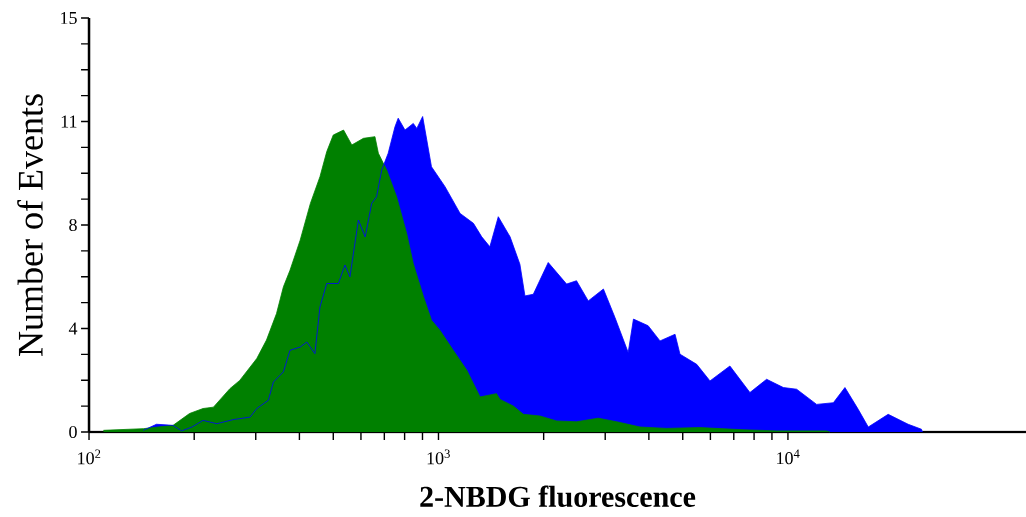  What do you see at coordinates (558, 496) in the screenshot?
I see `x-axis-title: 2-NBDG fluorescence` at bounding box center [558, 496].